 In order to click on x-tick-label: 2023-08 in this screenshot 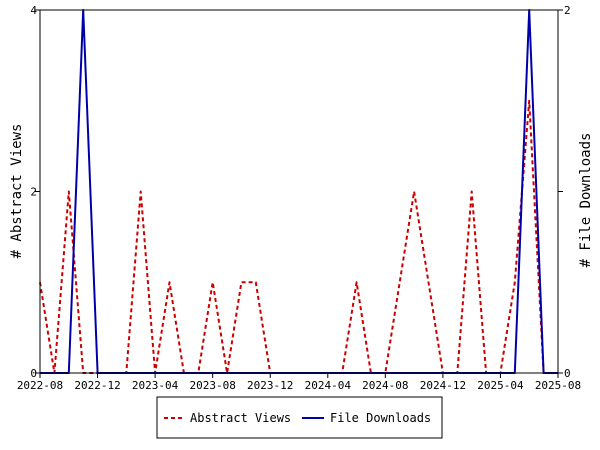, I will do `click(212, 385)`.